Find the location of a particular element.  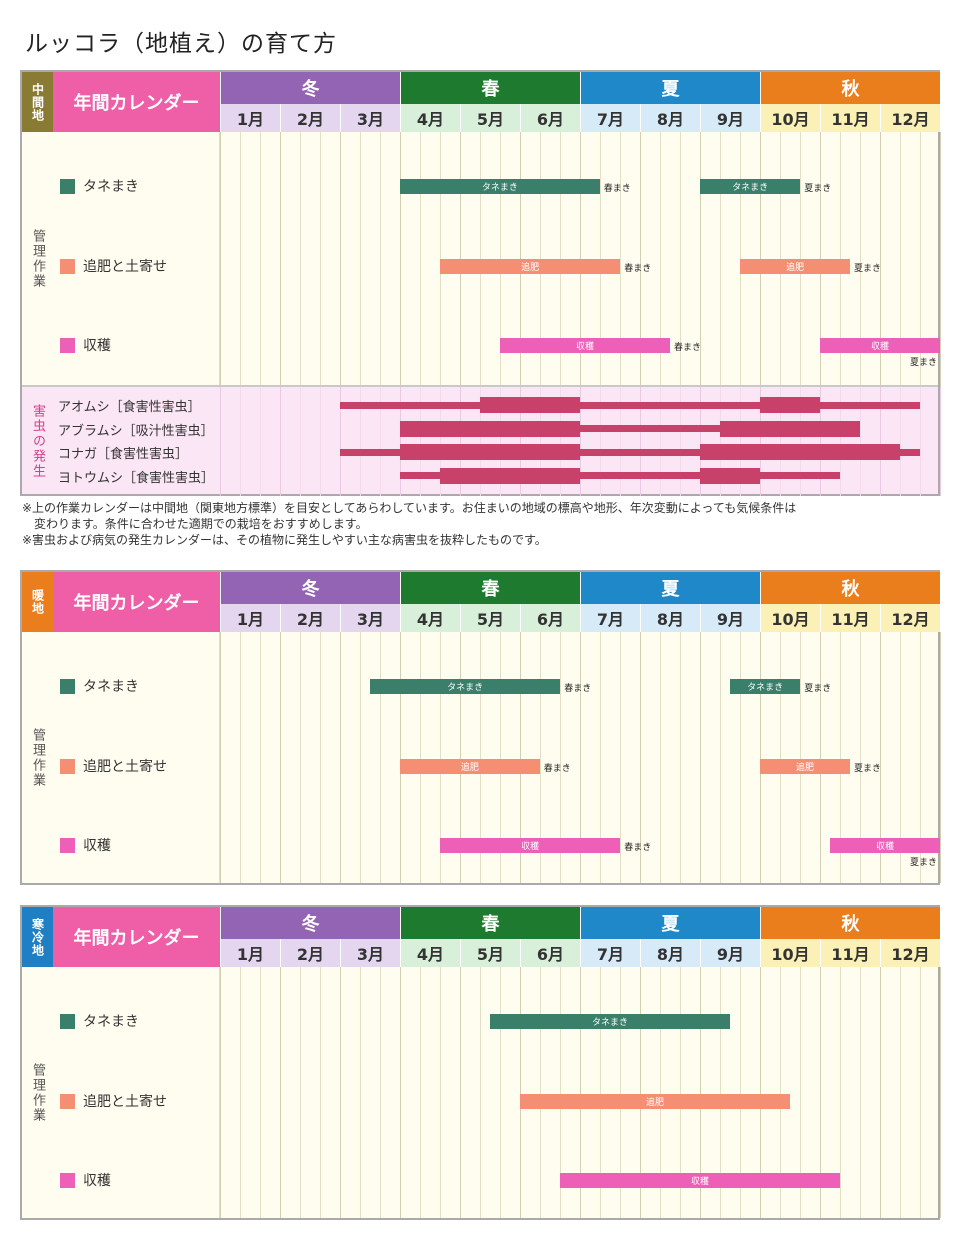

task-label-column is located at coordinates (136, 1092).